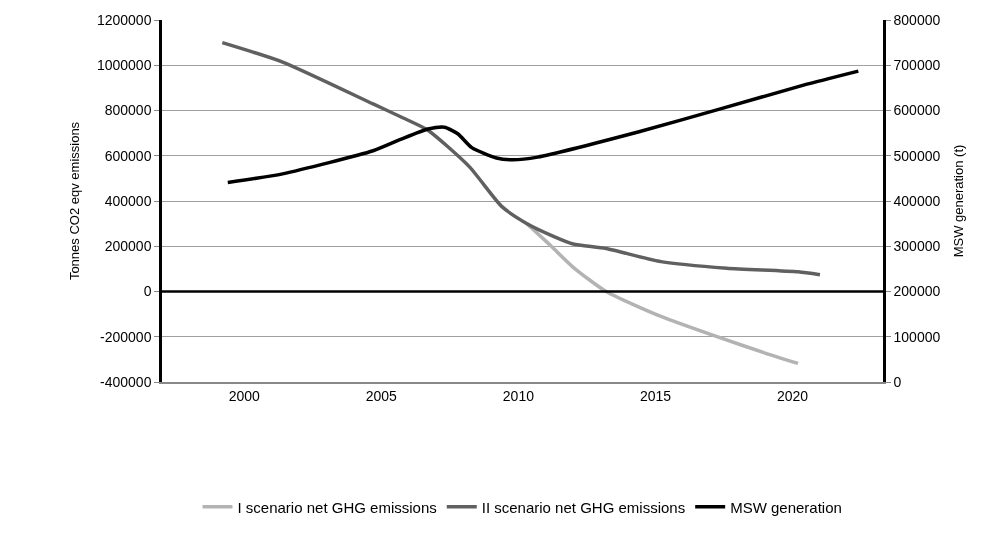  What do you see at coordinates (655, 395) in the screenshot?
I see `x-tick-label: 2015` at bounding box center [655, 395].